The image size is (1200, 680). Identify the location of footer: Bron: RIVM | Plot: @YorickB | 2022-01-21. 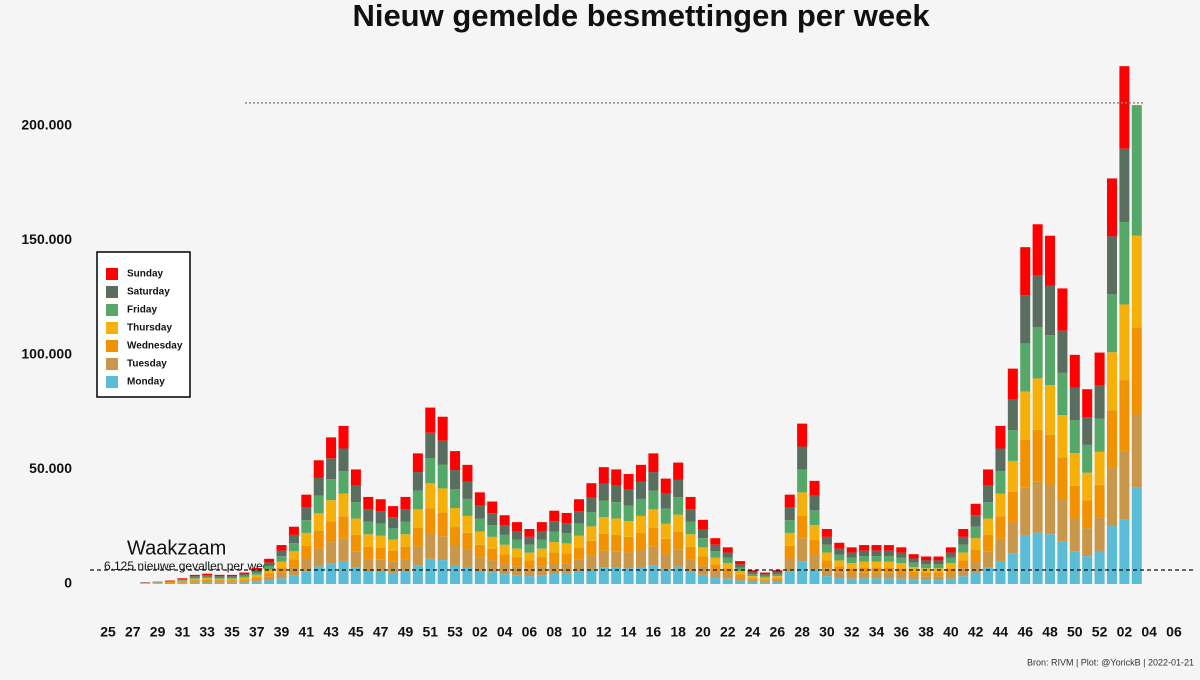
(1110, 662).